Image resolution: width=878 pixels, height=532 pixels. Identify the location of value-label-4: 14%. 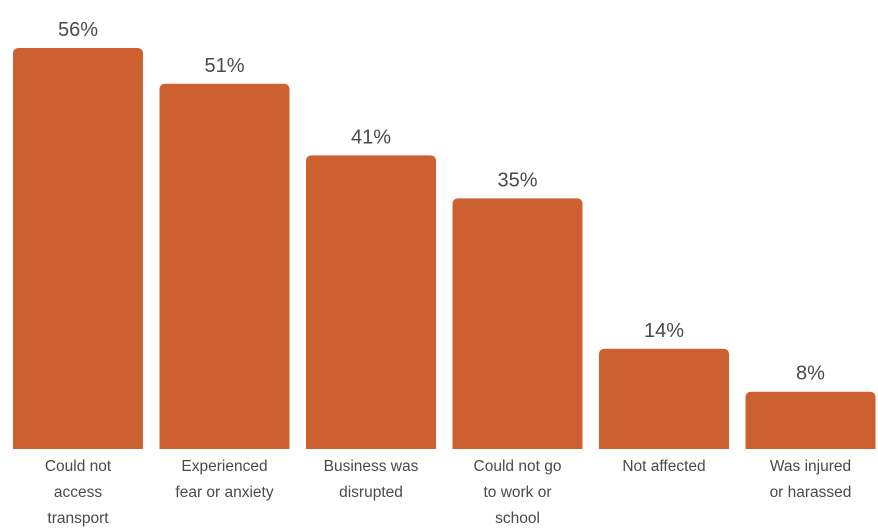
(664, 331).